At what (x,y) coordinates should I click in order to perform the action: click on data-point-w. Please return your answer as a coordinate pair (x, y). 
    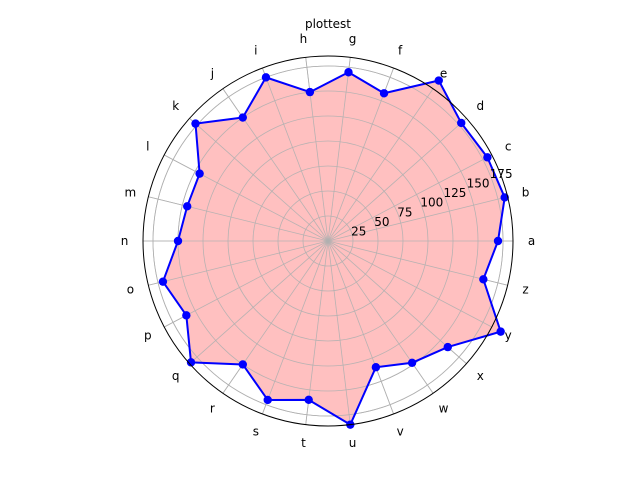
    Looking at the image, I should click on (412, 363).